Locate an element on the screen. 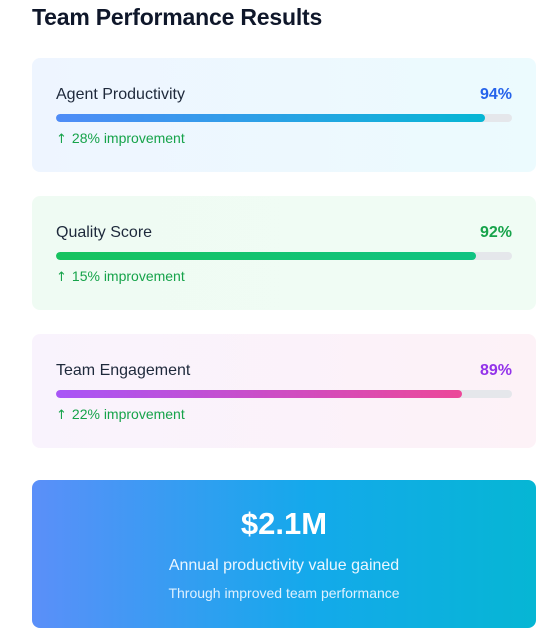  summary-value: $2.1M is located at coordinates (284, 523).